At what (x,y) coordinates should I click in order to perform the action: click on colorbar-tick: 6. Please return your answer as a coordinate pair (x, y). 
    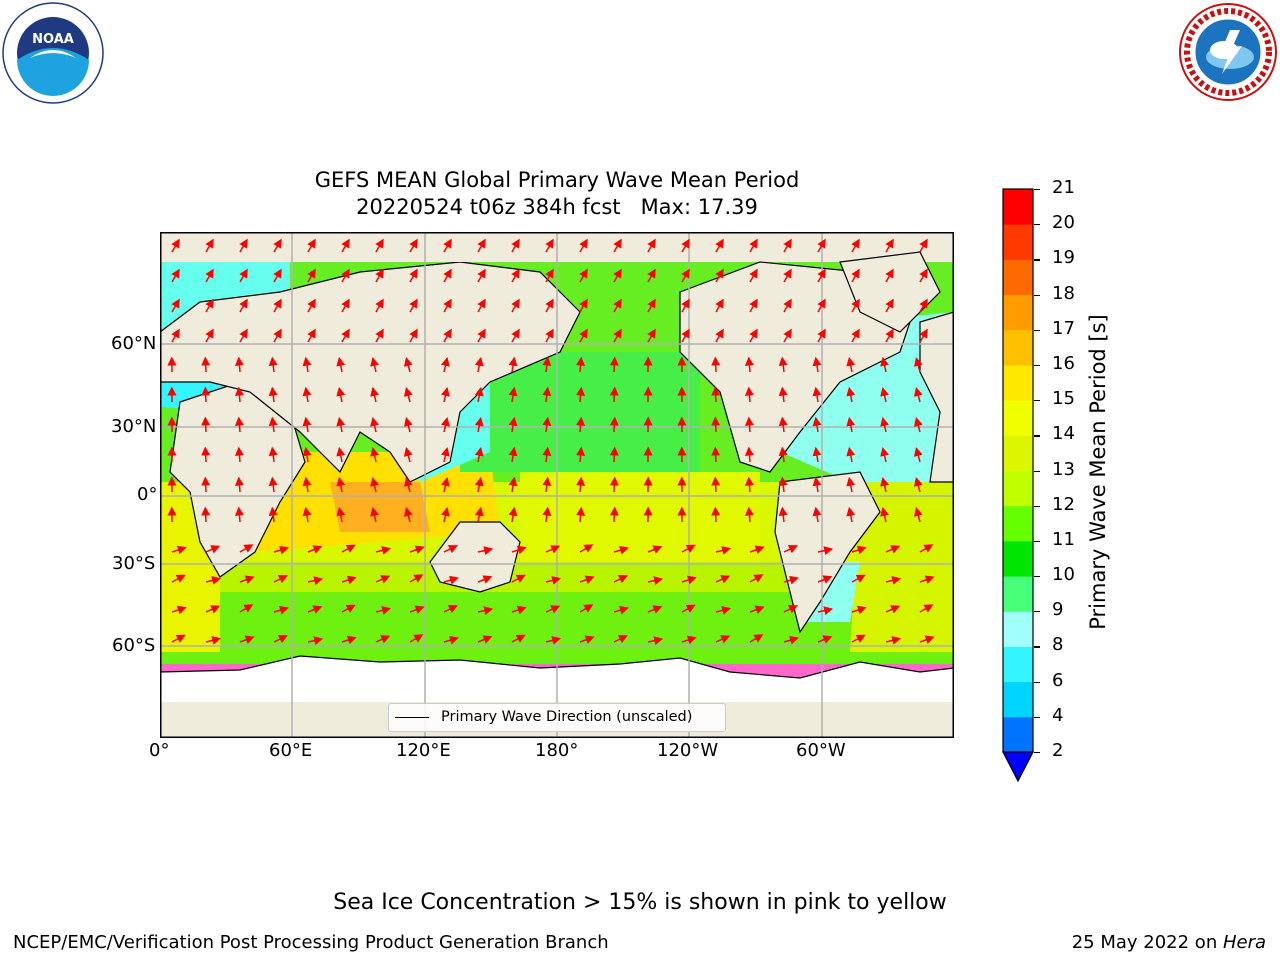
    Looking at the image, I should click on (1058, 680).